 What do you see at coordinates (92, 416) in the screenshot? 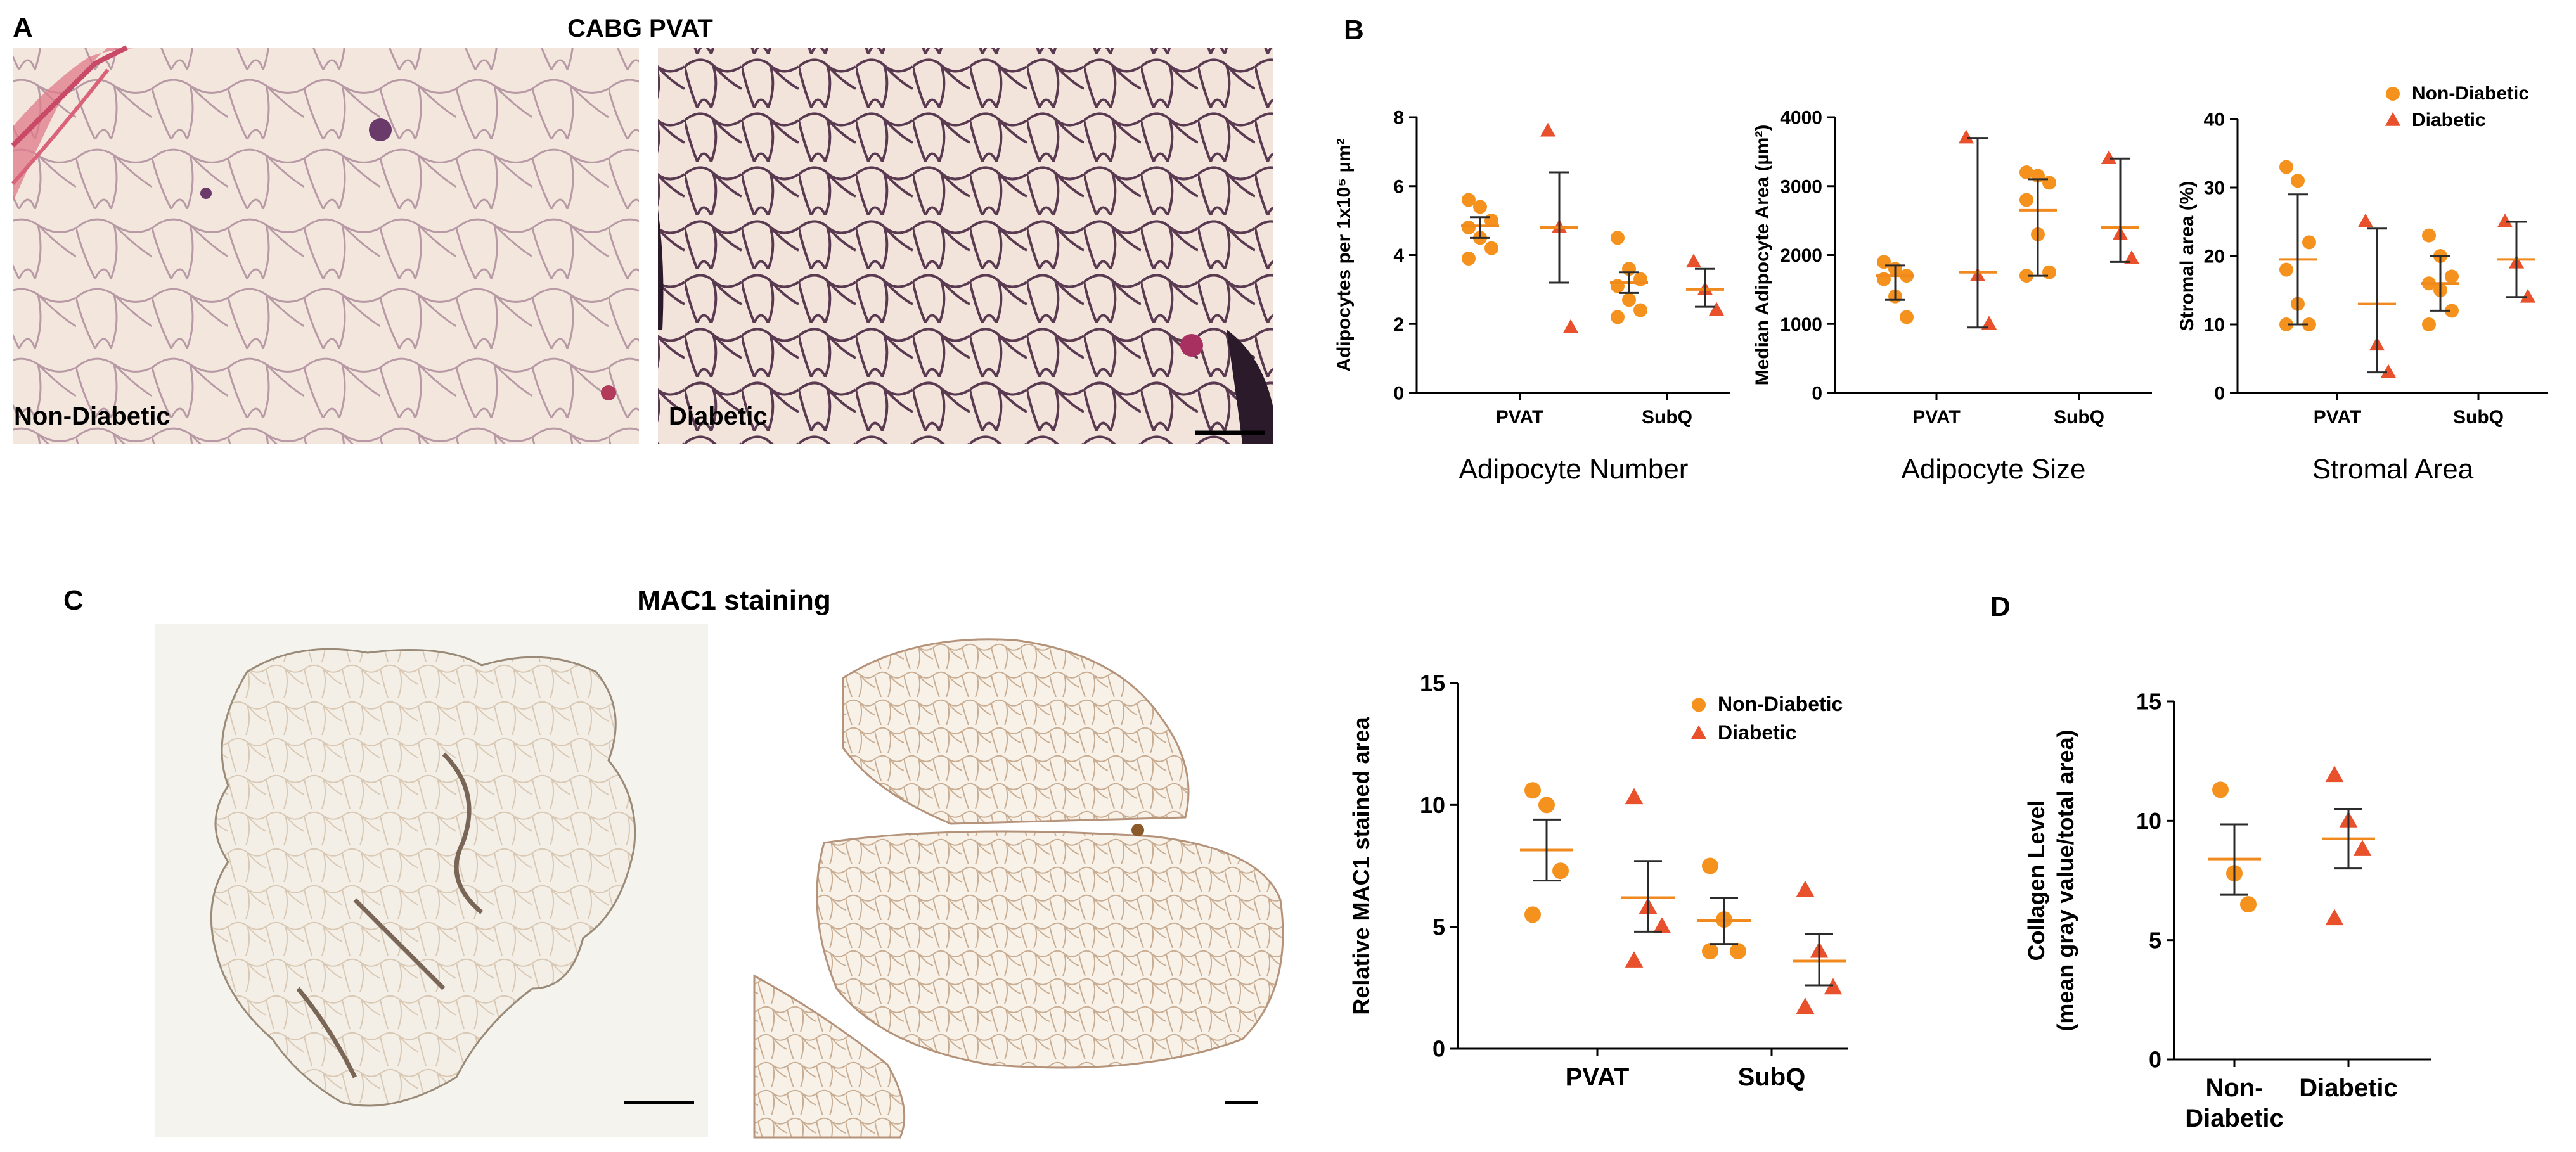
I see `he-caption-non-diabetic: Non-Diabetic` at bounding box center [92, 416].